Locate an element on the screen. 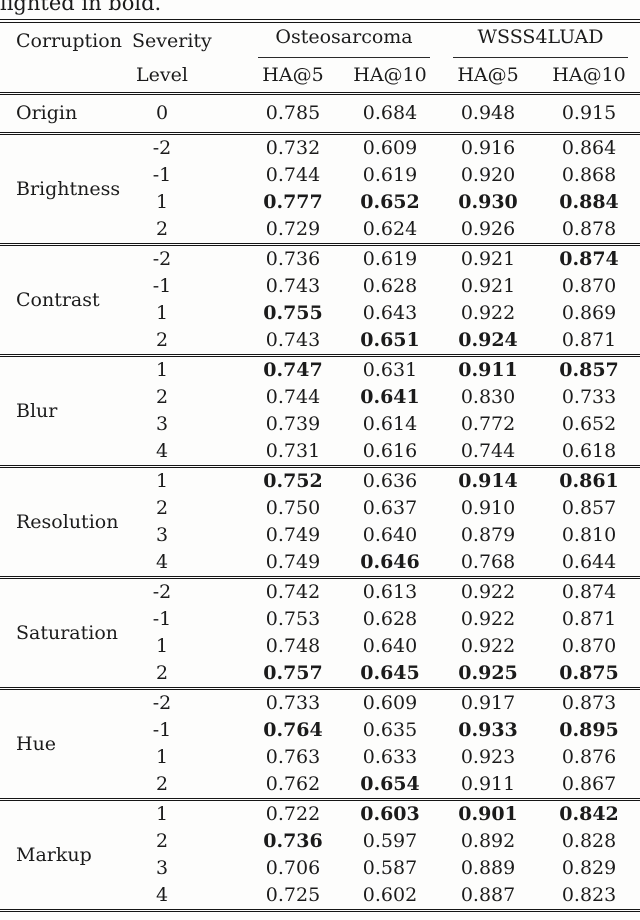 This screenshot has height=920, width=640. table-row: -1 0.743 0.628 0.921 0.870 is located at coordinates (320, 286).